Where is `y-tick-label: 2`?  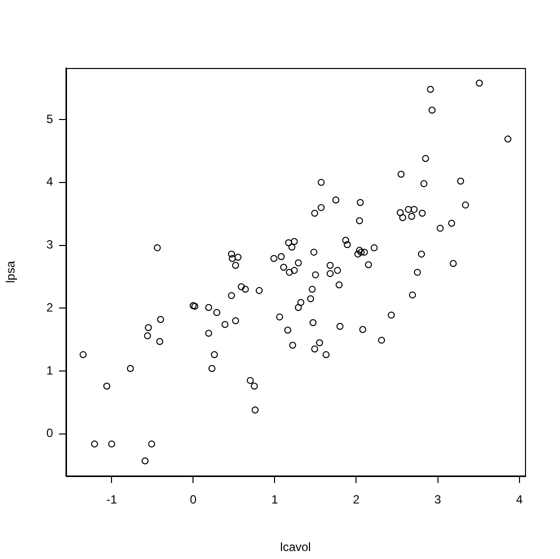
y-tick-label: 2 is located at coordinates (50, 307).